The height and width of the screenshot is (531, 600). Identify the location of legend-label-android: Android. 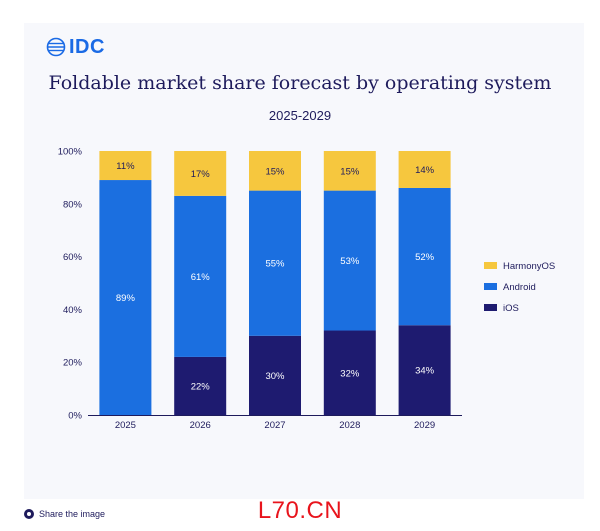
(519, 287).